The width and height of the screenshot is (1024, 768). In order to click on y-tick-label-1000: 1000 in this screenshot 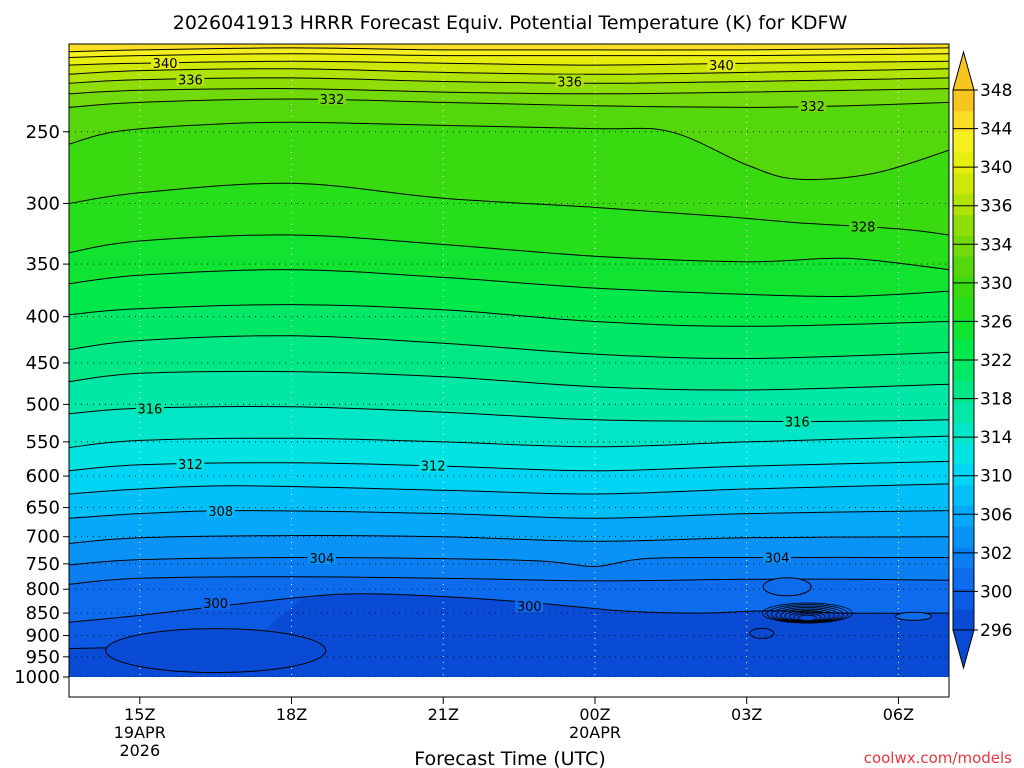, I will do `click(37, 677)`.